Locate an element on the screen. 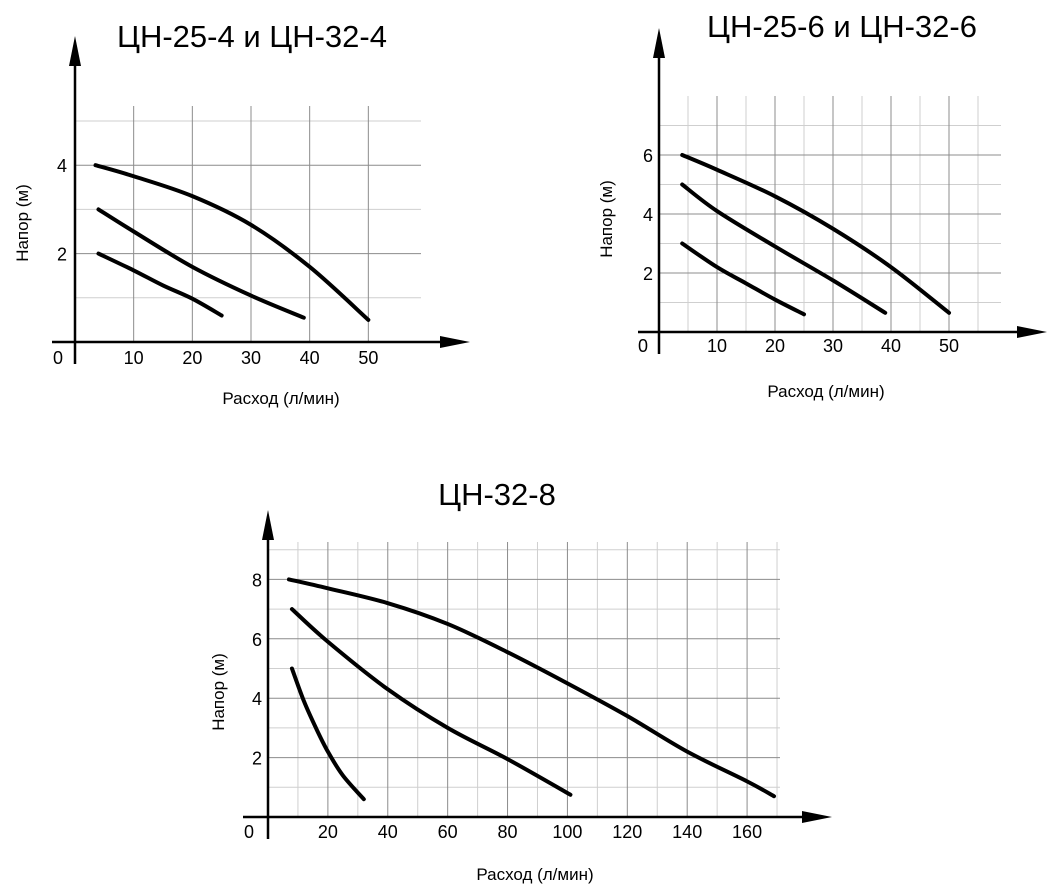 Image resolution: width=1048 pixels, height=886 pixels. chart-grid is located at coordinates (830, 214).